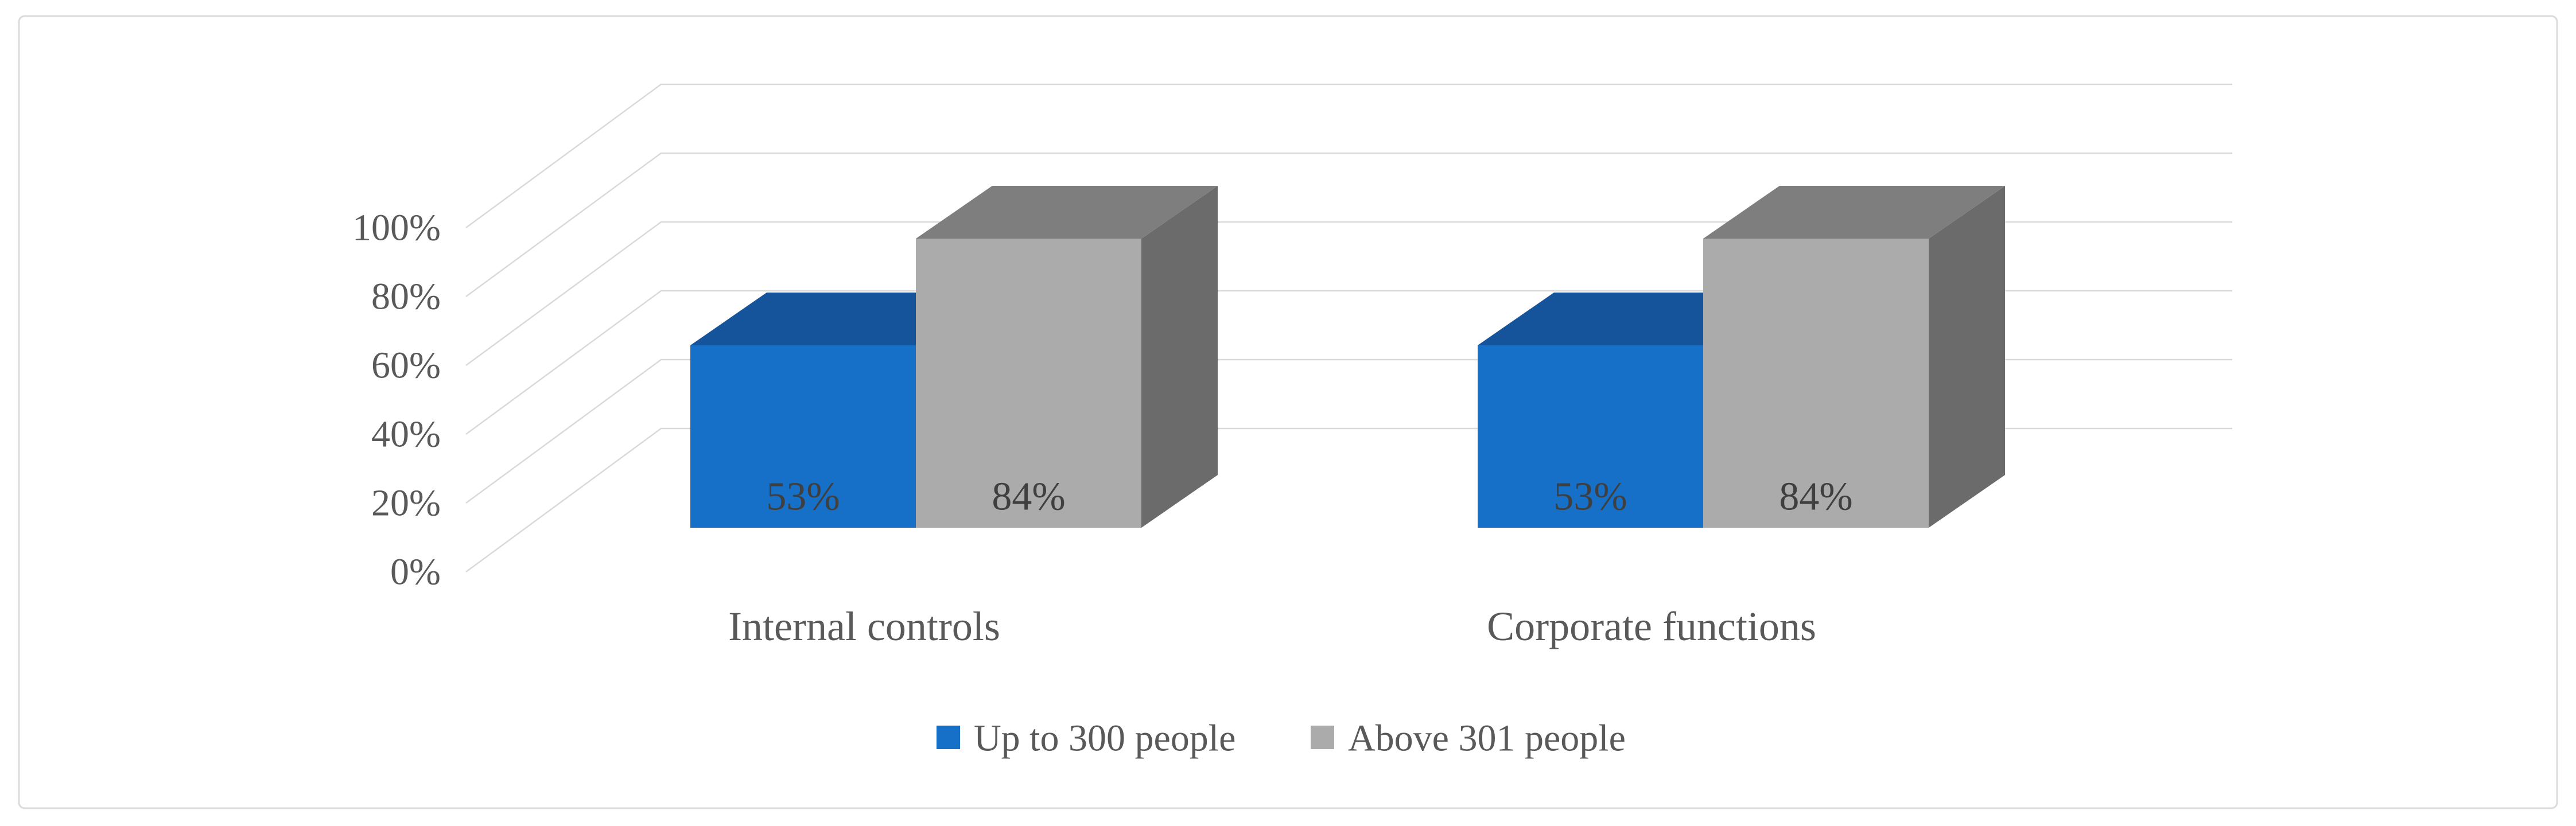 This screenshot has width=2576, height=826. I want to click on category-label-corporate-functions: Corporate functions, so click(1651, 626).